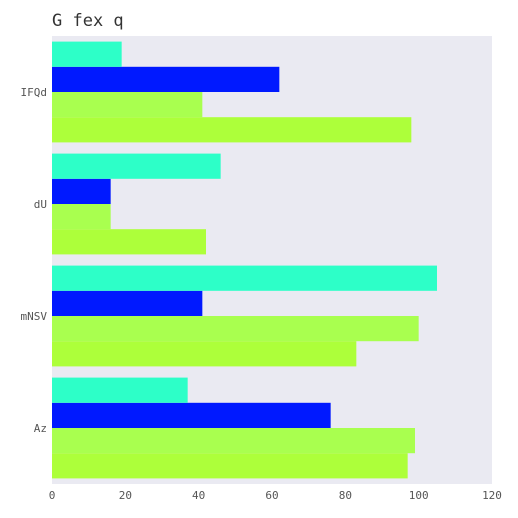 This screenshot has height=518, width=518. I want to click on y-tick-label: dU, so click(40, 204).